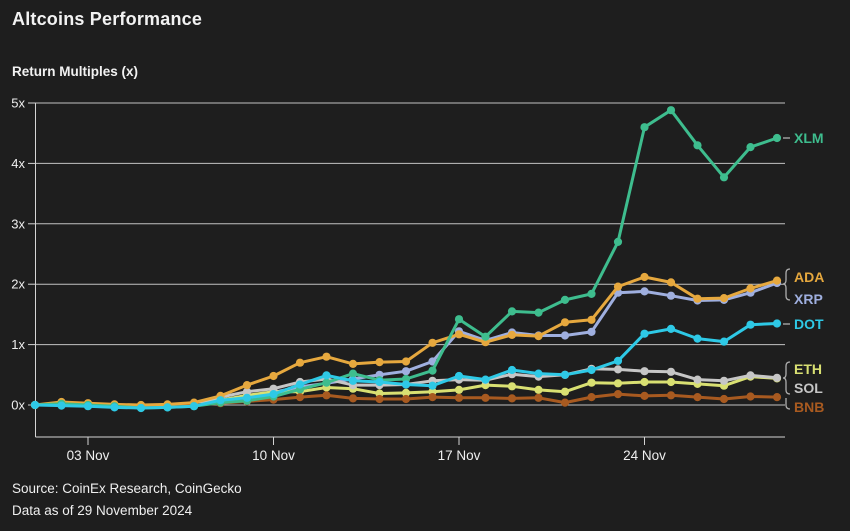  I want to click on y-tick-label-0x: 0x, so click(18, 405).